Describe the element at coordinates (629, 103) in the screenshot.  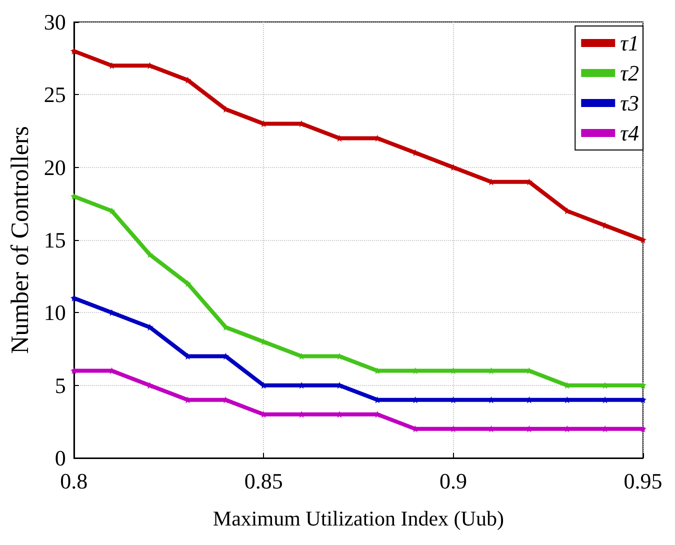
I see `legend-label: τ3` at that location.